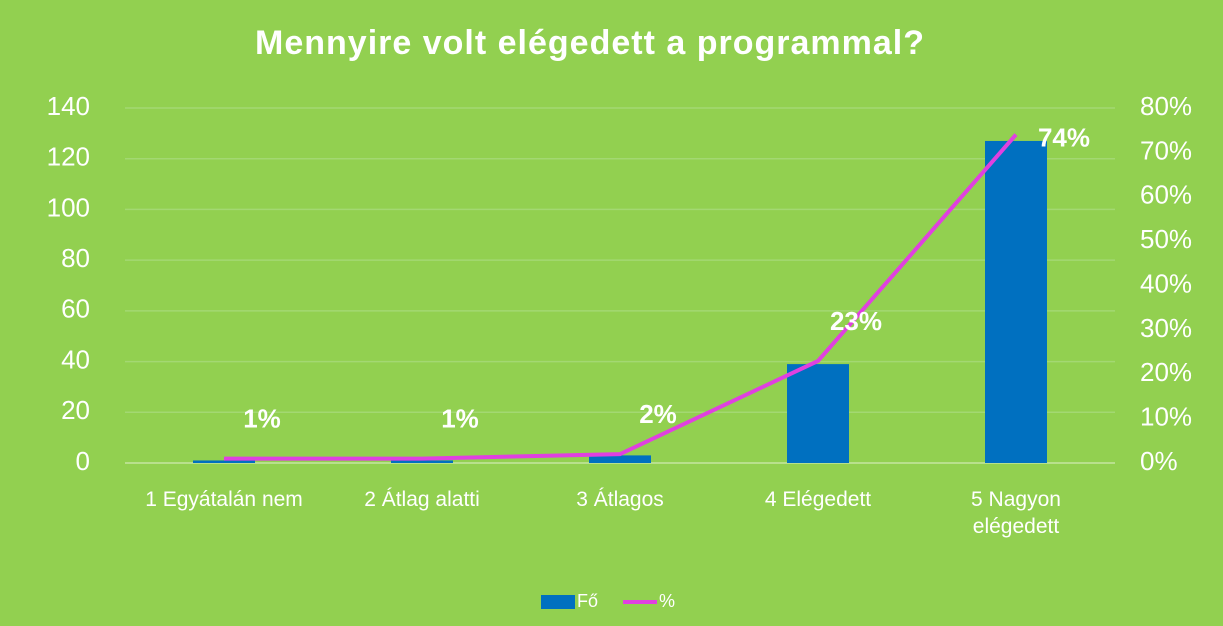  I want to click on x-tick-label: 1 Egyátalán nem, so click(224, 499).